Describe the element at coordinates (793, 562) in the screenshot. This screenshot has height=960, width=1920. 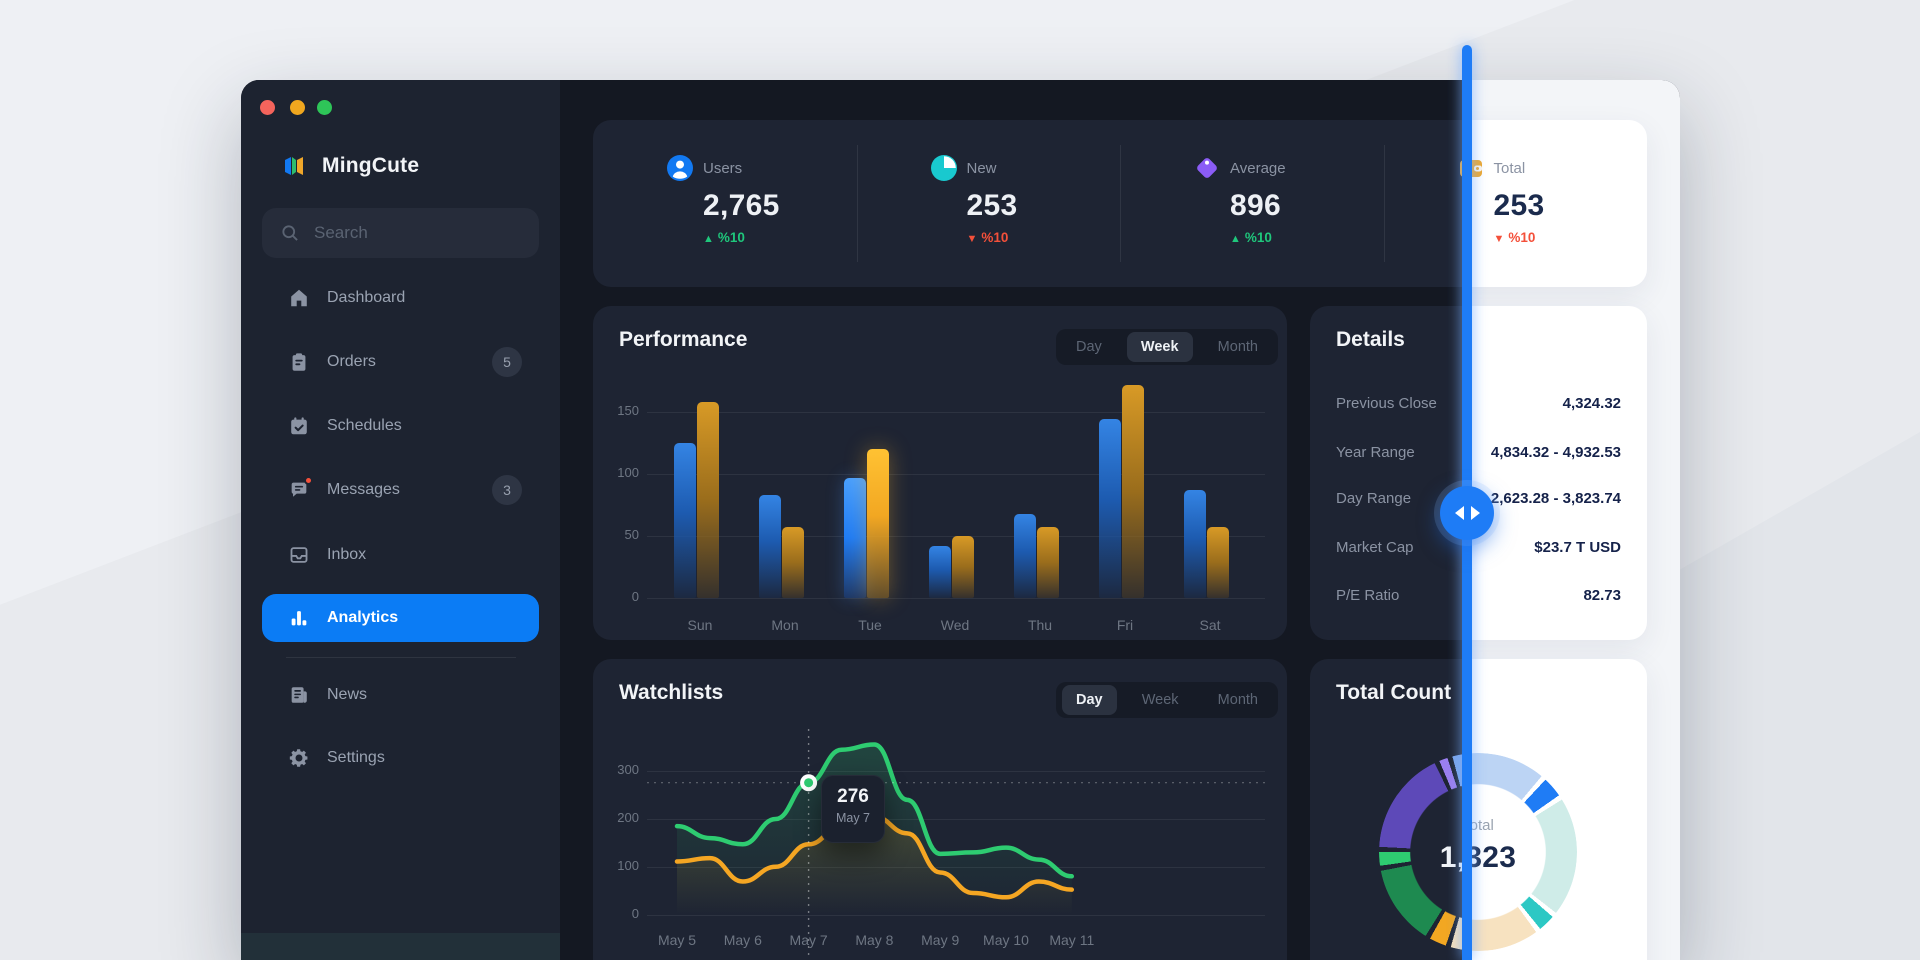
I see `bar-mon-yellow` at that location.